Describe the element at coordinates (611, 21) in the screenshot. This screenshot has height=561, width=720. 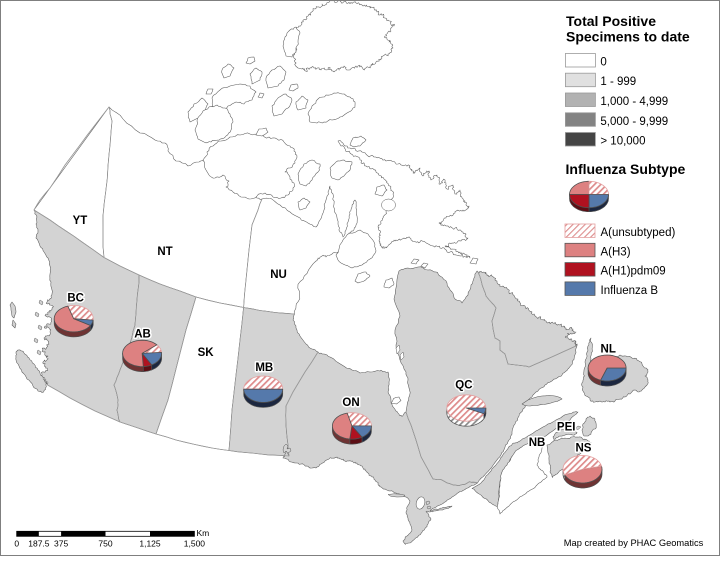
I see `svg-text: Total Positive` at that location.